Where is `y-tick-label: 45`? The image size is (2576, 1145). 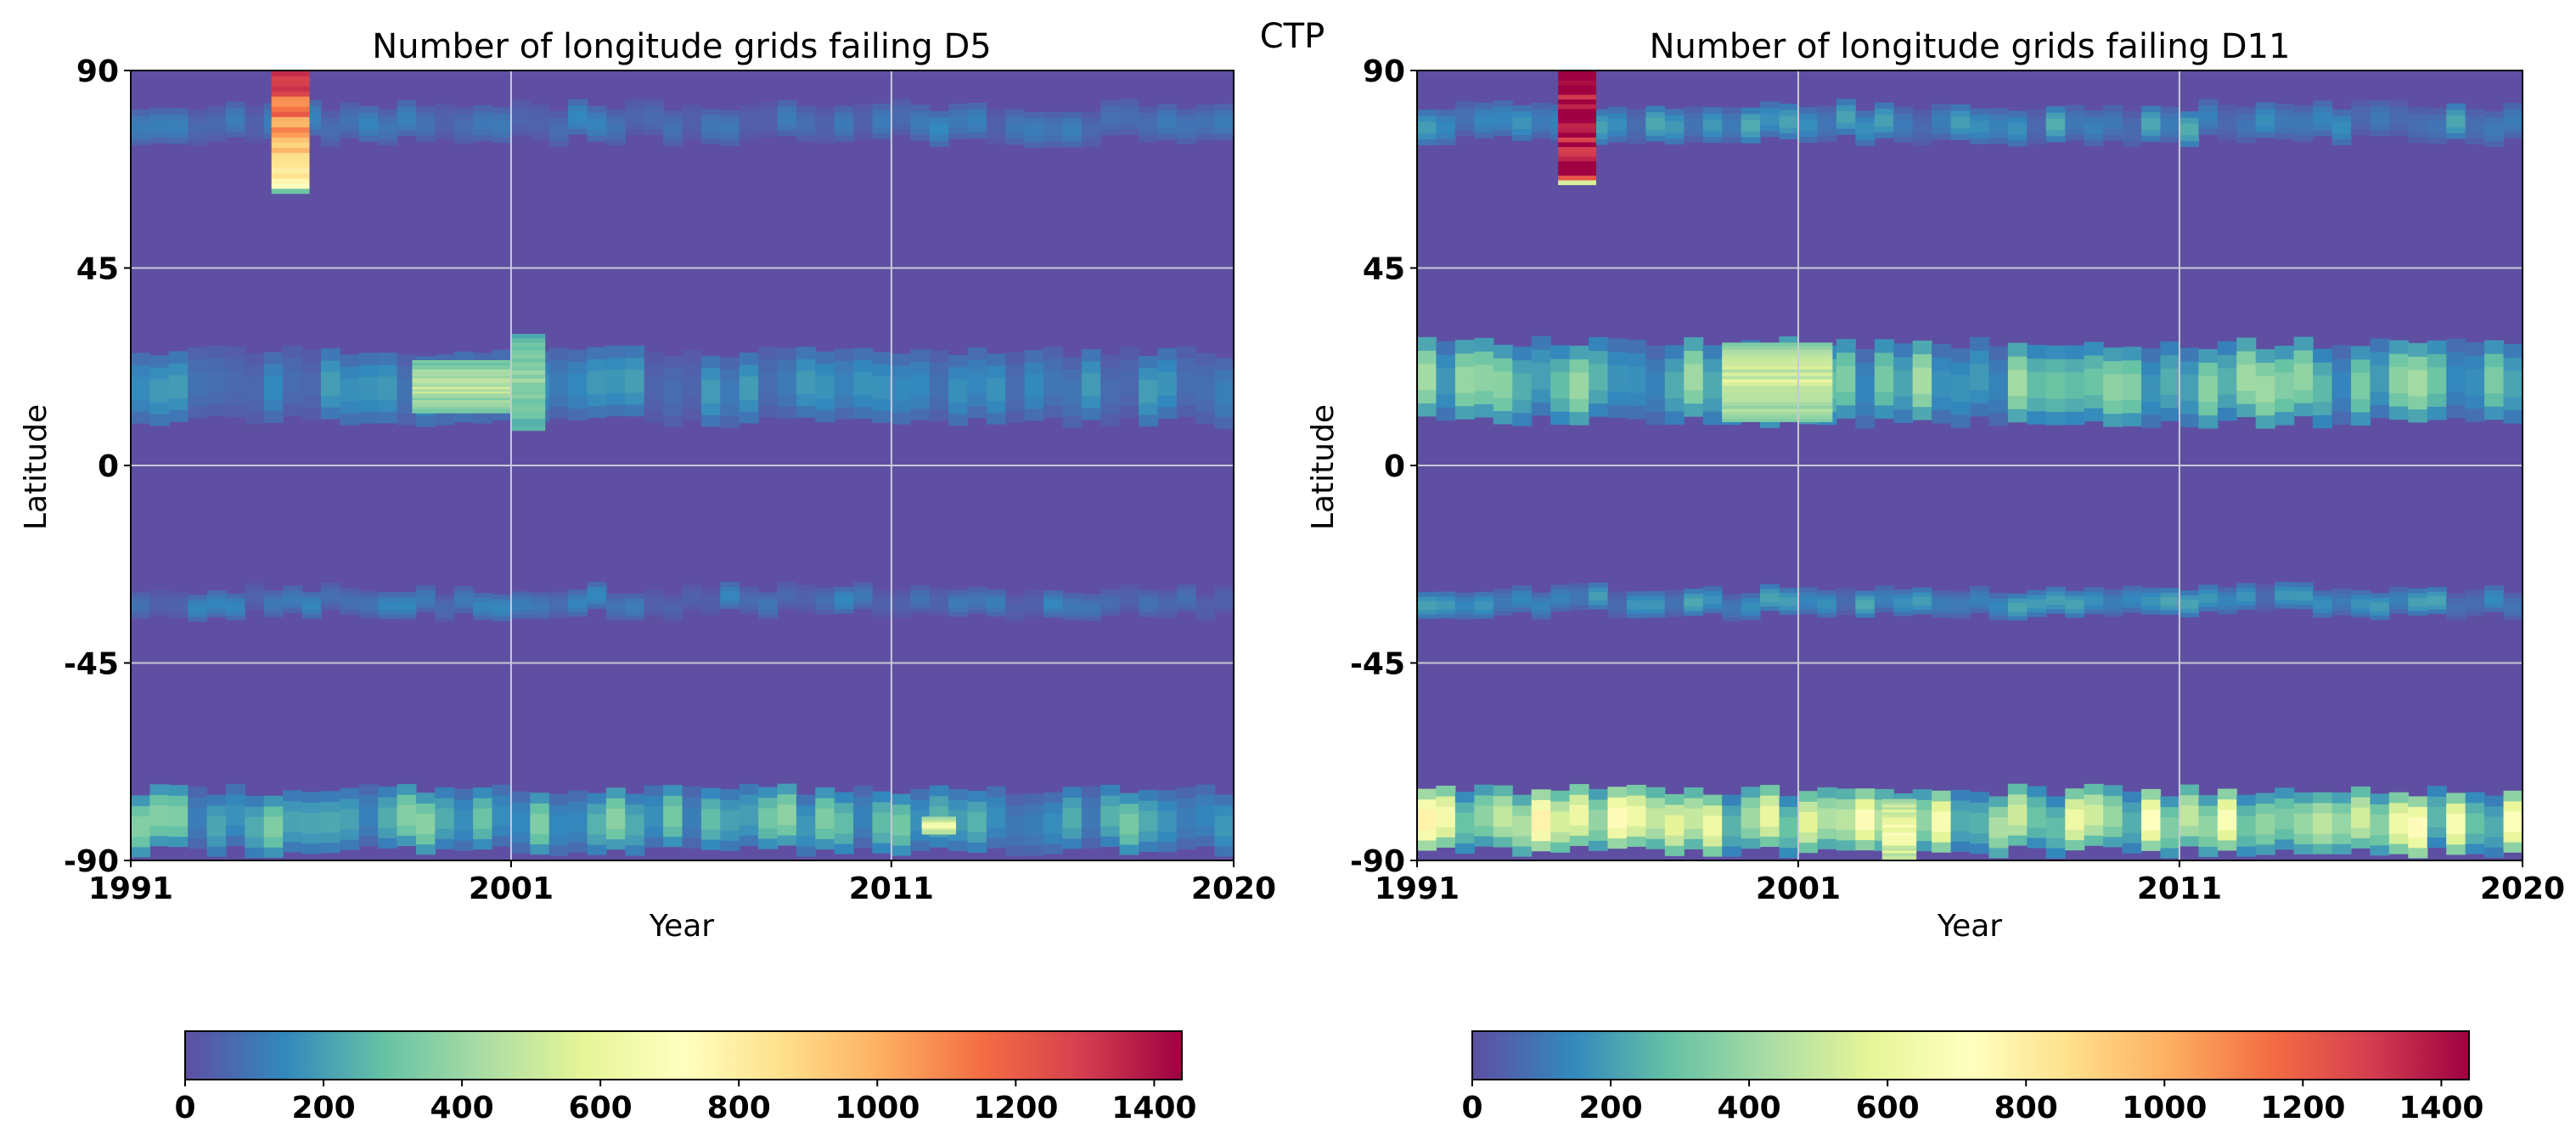
y-tick-label: 45 is located at coordinates (97, 269).